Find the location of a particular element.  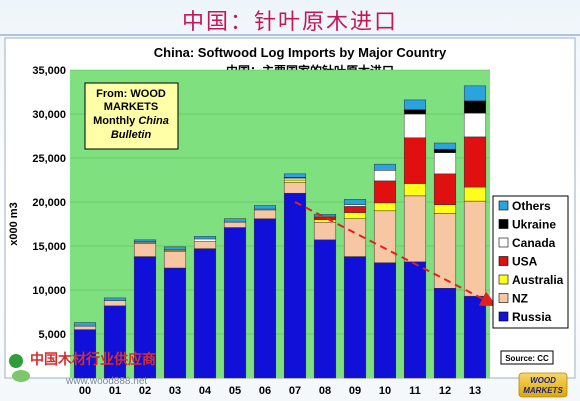

legend-swatch-others is located at coordinates (503, 205).